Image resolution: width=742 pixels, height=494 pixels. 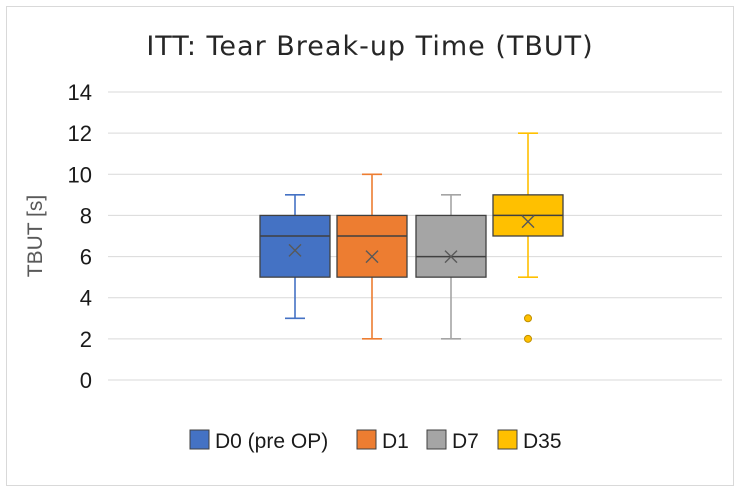 I want to click on legend-item: D0 (pre OP), so click(x=258, y=441).